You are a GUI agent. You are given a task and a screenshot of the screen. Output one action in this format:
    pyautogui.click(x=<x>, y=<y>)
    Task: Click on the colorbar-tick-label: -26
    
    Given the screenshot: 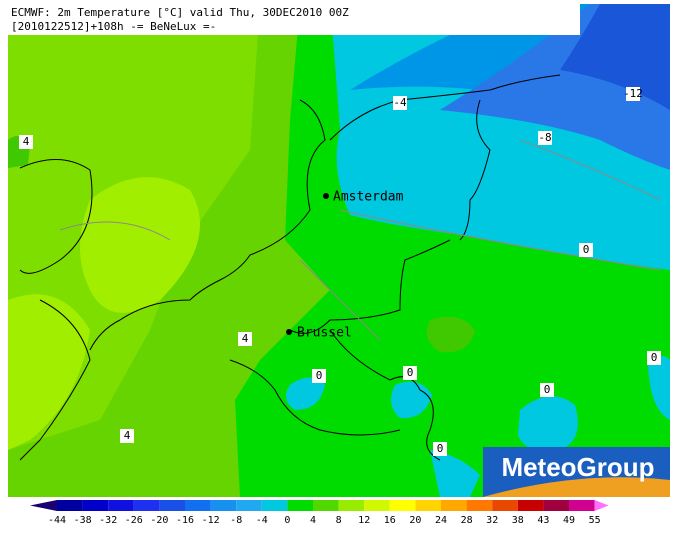 What is the action you would take?
    pyautogui.click(x=134, y=520)
    